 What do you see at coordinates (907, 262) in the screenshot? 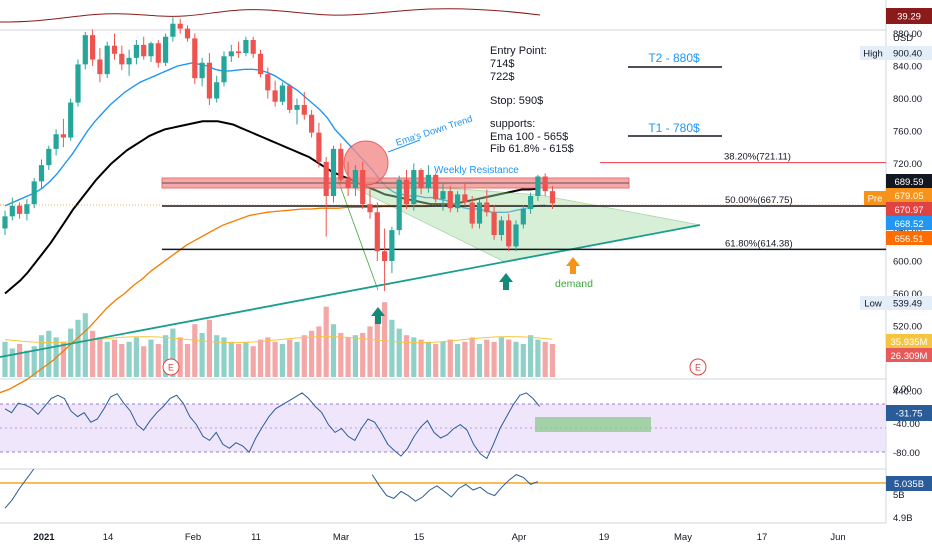
I see `price-tick-label: 600.00` at bounding box center [907, 262].